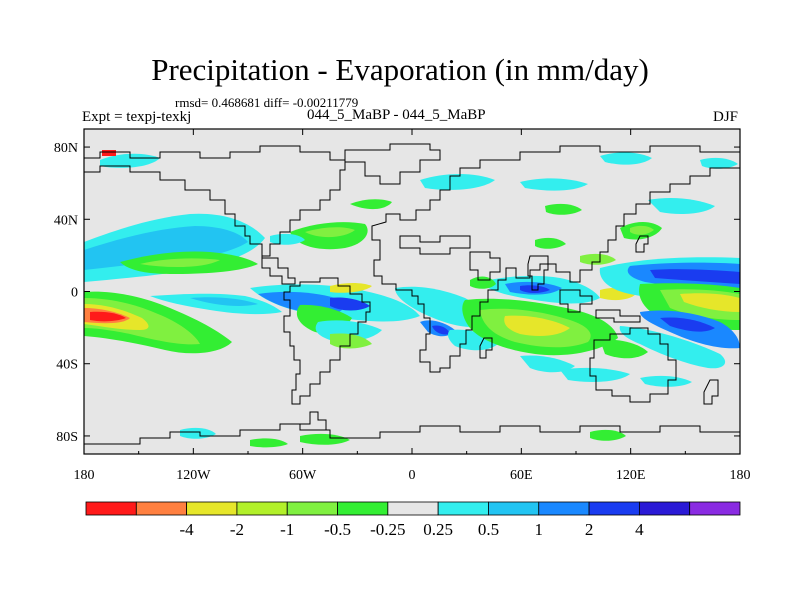 Image resolution: width=800 pixels, height=605 pixels. What do you see at coordinates (269, 443) in the screenshot?
I see `fill-so-green2` at bounding box center [269, 443].